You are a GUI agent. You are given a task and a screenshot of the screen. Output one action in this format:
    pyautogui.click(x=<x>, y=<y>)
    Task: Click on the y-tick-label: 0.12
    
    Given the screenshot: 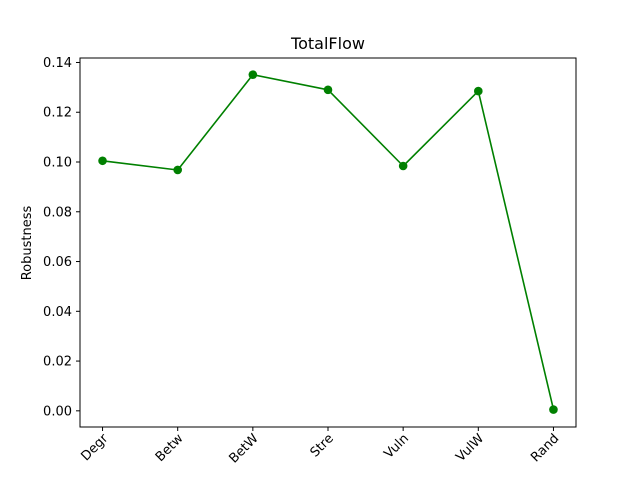 What is the action you would take?
    pyautogui.click(x=57, y=113)
    